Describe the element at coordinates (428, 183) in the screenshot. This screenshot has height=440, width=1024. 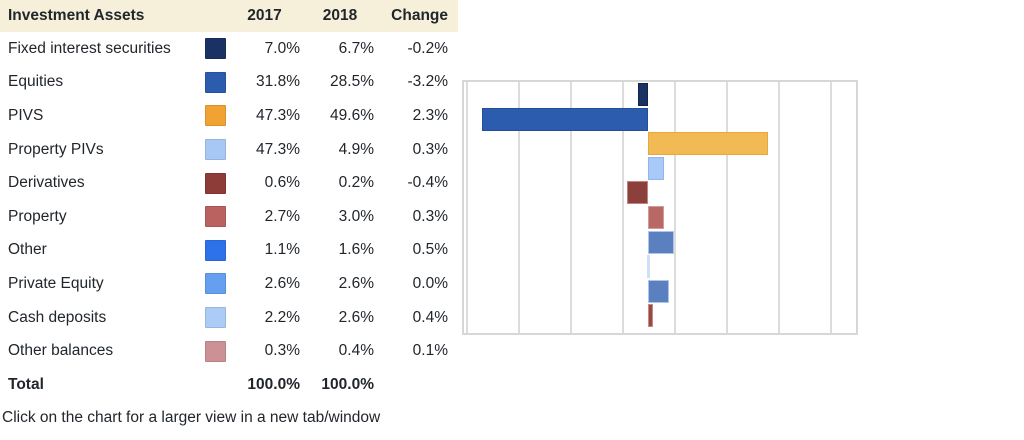
I see `value-change: -0.4%` at that location.